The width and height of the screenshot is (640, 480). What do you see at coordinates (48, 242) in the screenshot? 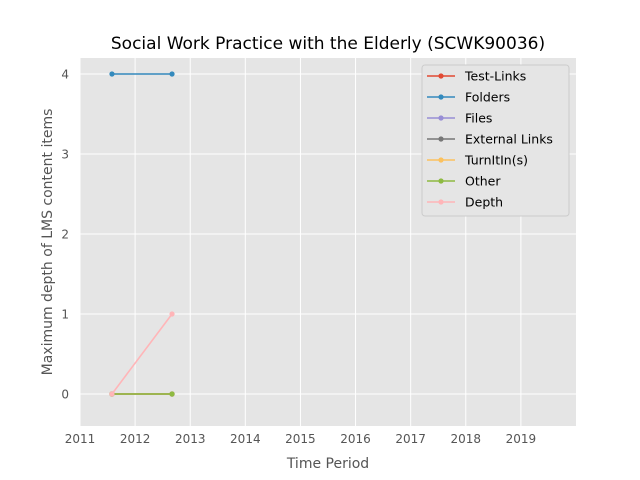
I see `y-axis-label: Maximum depth of LMS content items` at bounding box center [48, 242].